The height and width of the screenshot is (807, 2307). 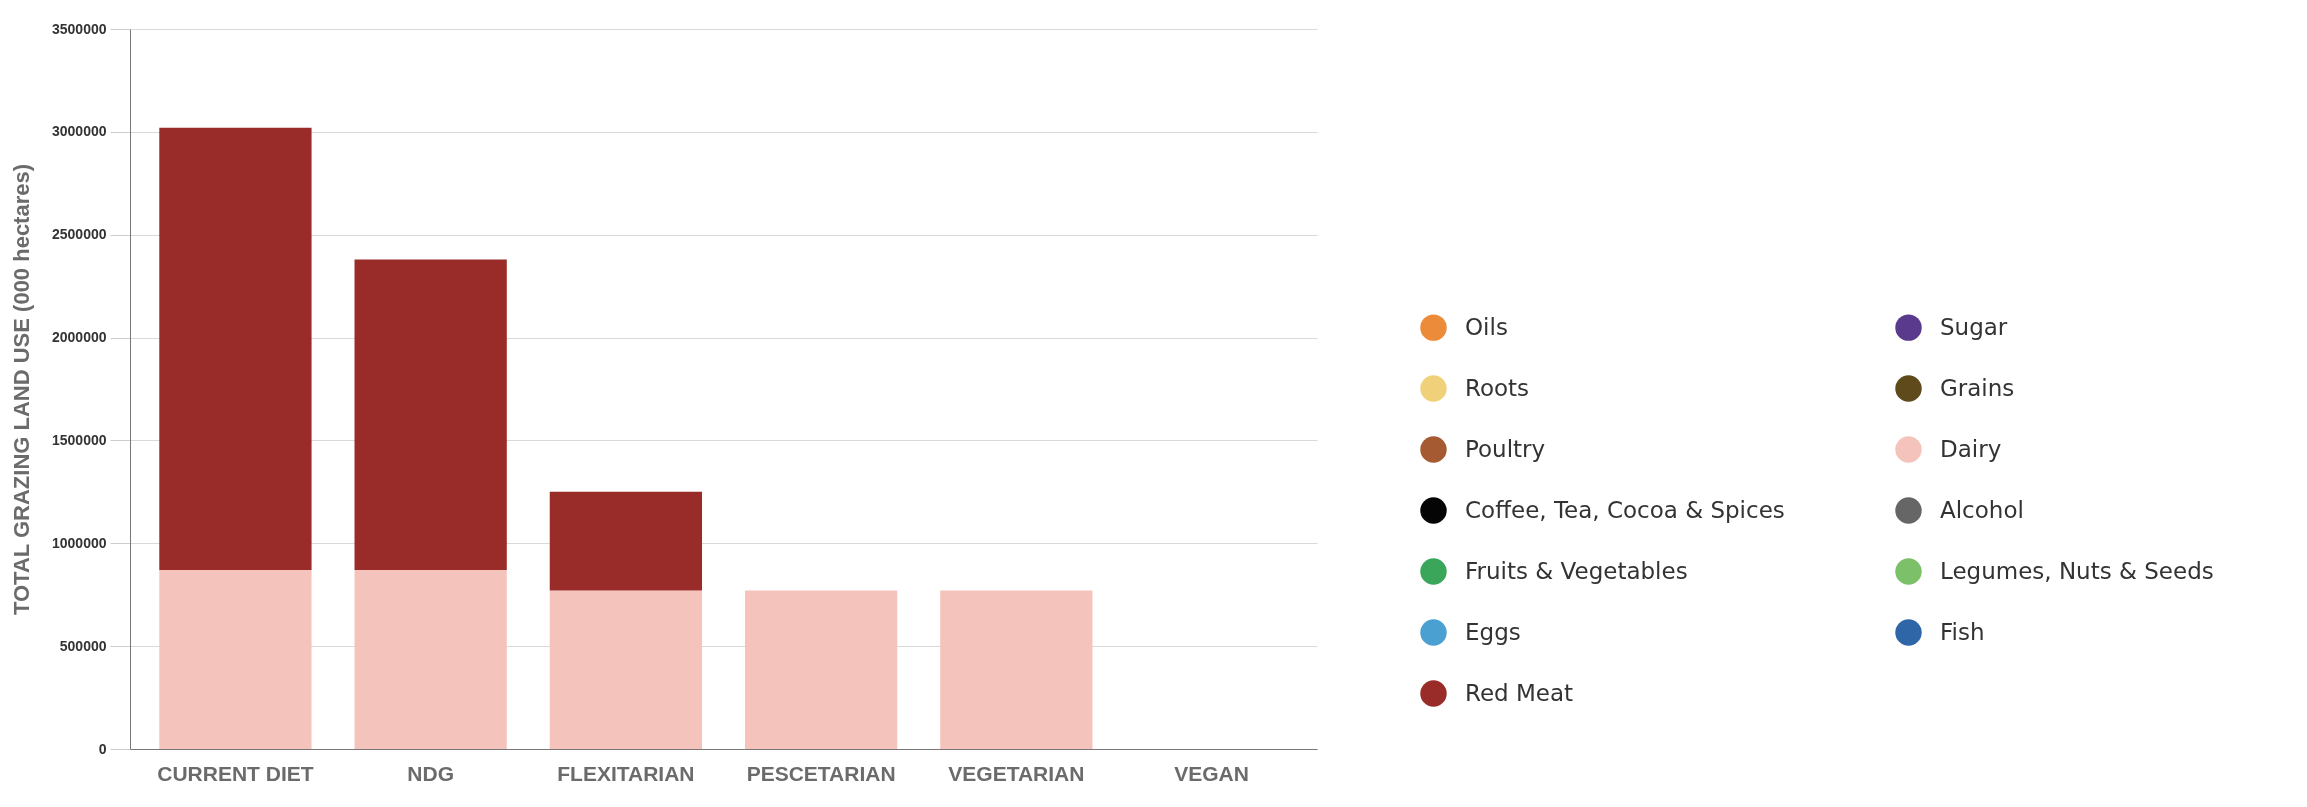 What do you see at coordinates (83, 645) in the screenshot?
I see `y-tick-label: 500000` at bounding box center [83, 645].